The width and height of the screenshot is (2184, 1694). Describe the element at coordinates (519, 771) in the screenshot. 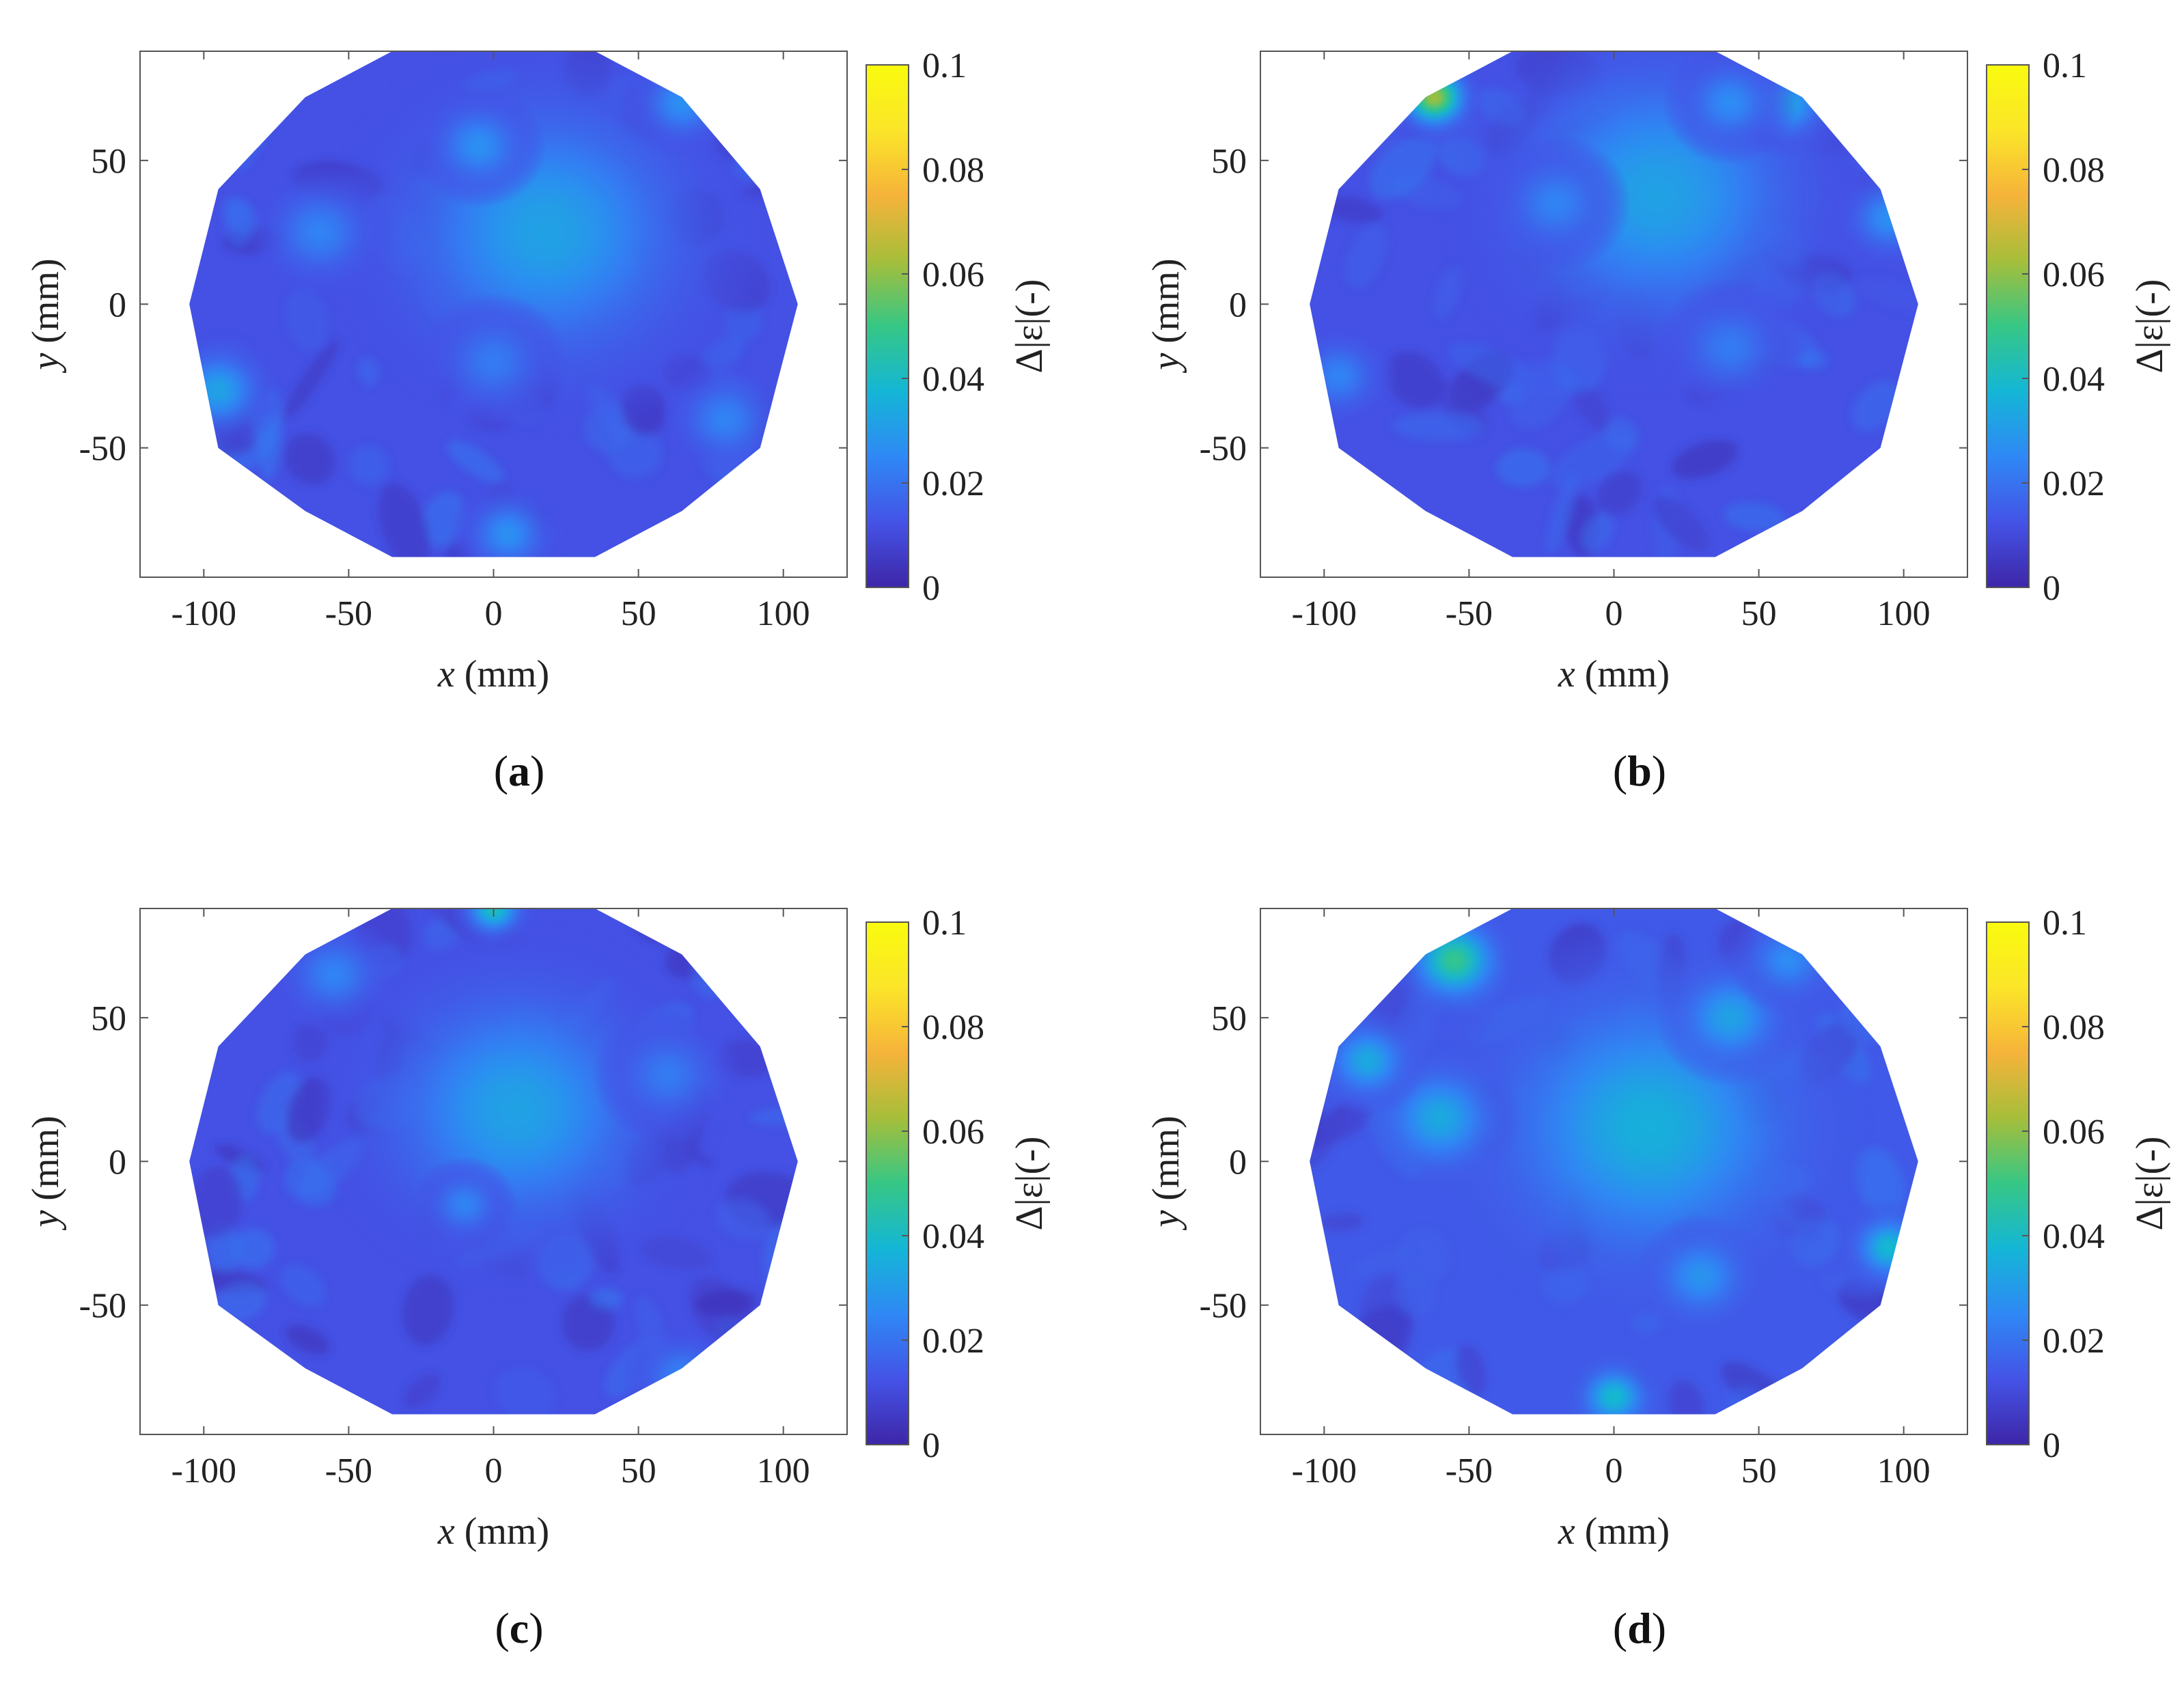

I see `panel-label: (a)` at that location.